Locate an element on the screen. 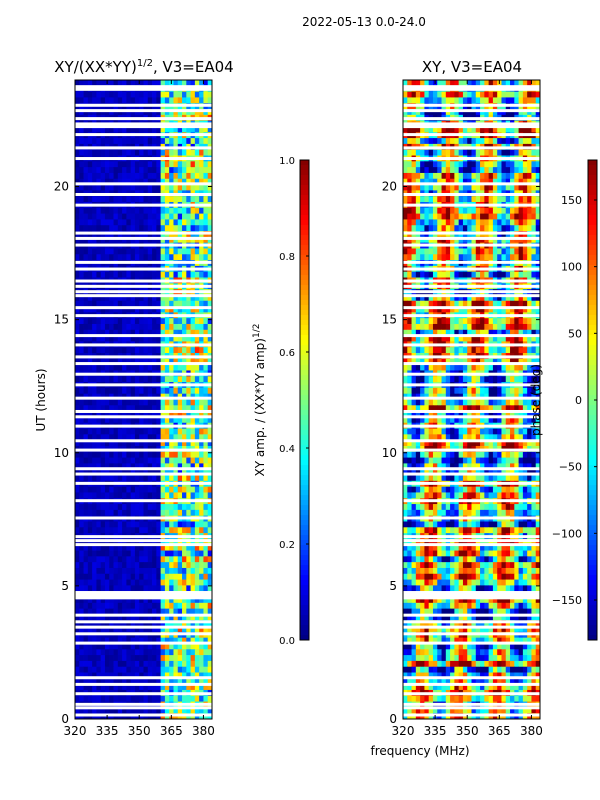 This screenshot has width=600, height=800. y-tick-label: 20 is located at coordinates (61, 187).